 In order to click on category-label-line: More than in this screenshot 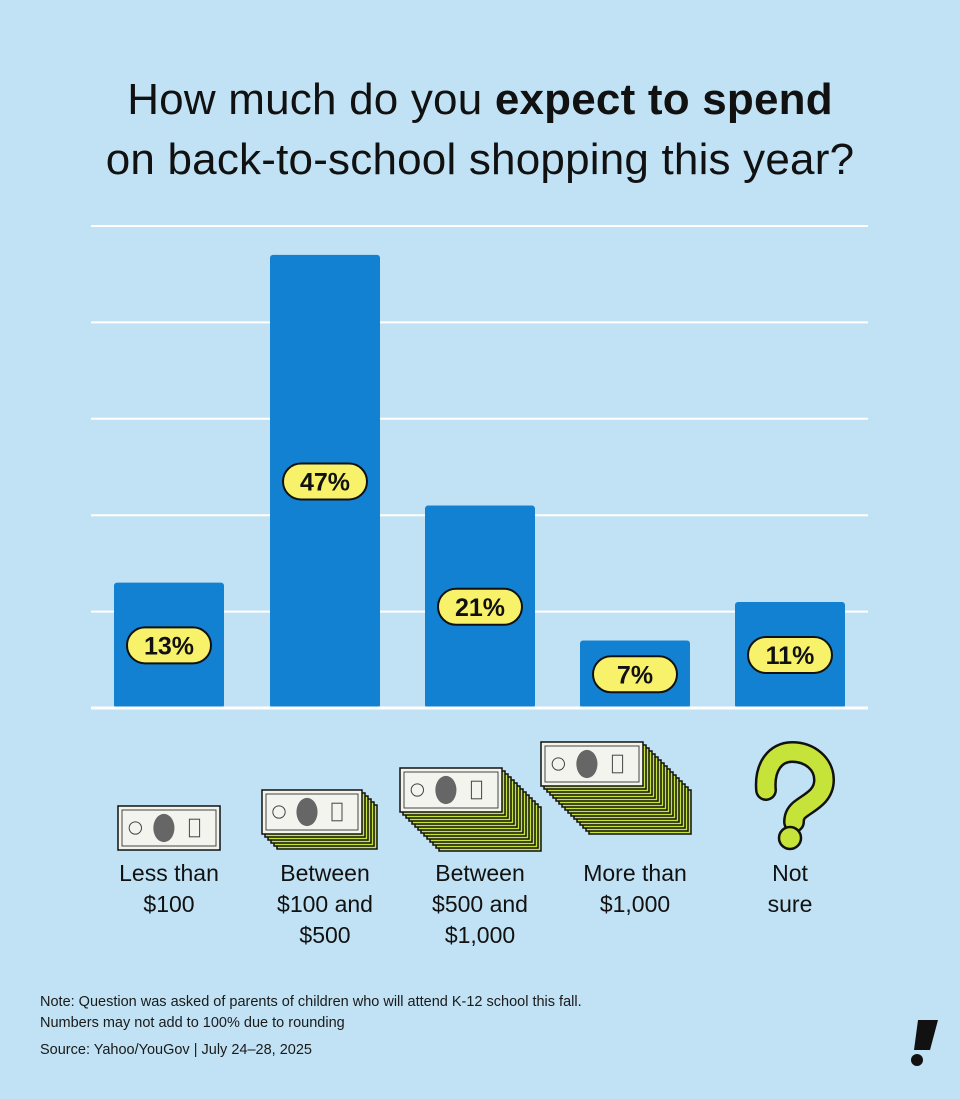, I will do `click(635, 873)`.